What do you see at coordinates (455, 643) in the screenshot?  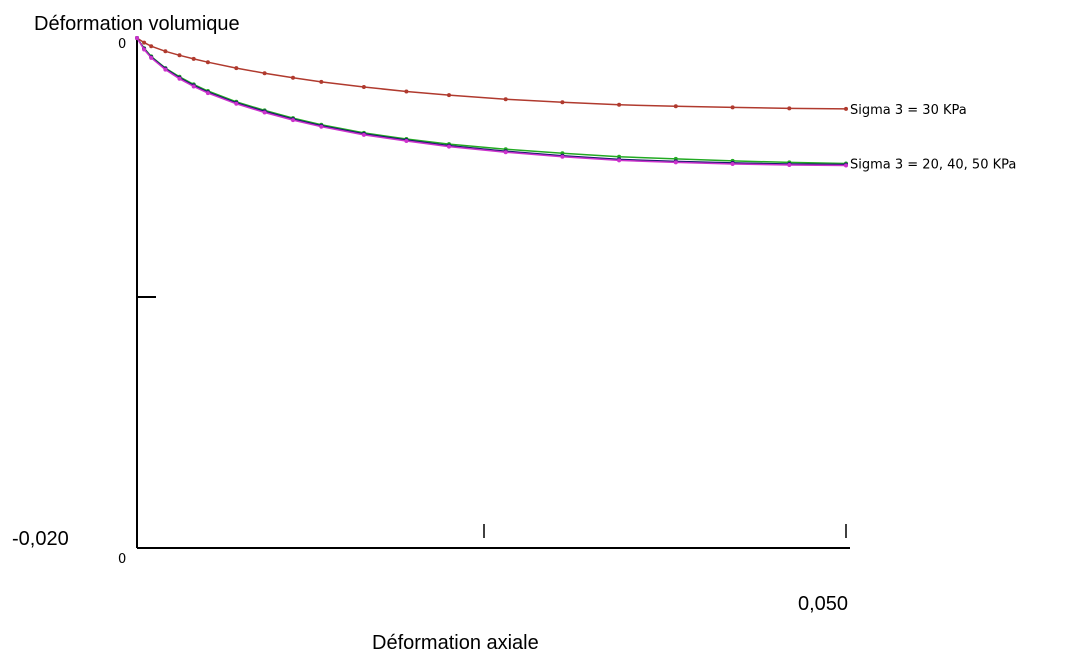 I see `x-axis-title: Déformation axiale` at bounding box center [455, 643].